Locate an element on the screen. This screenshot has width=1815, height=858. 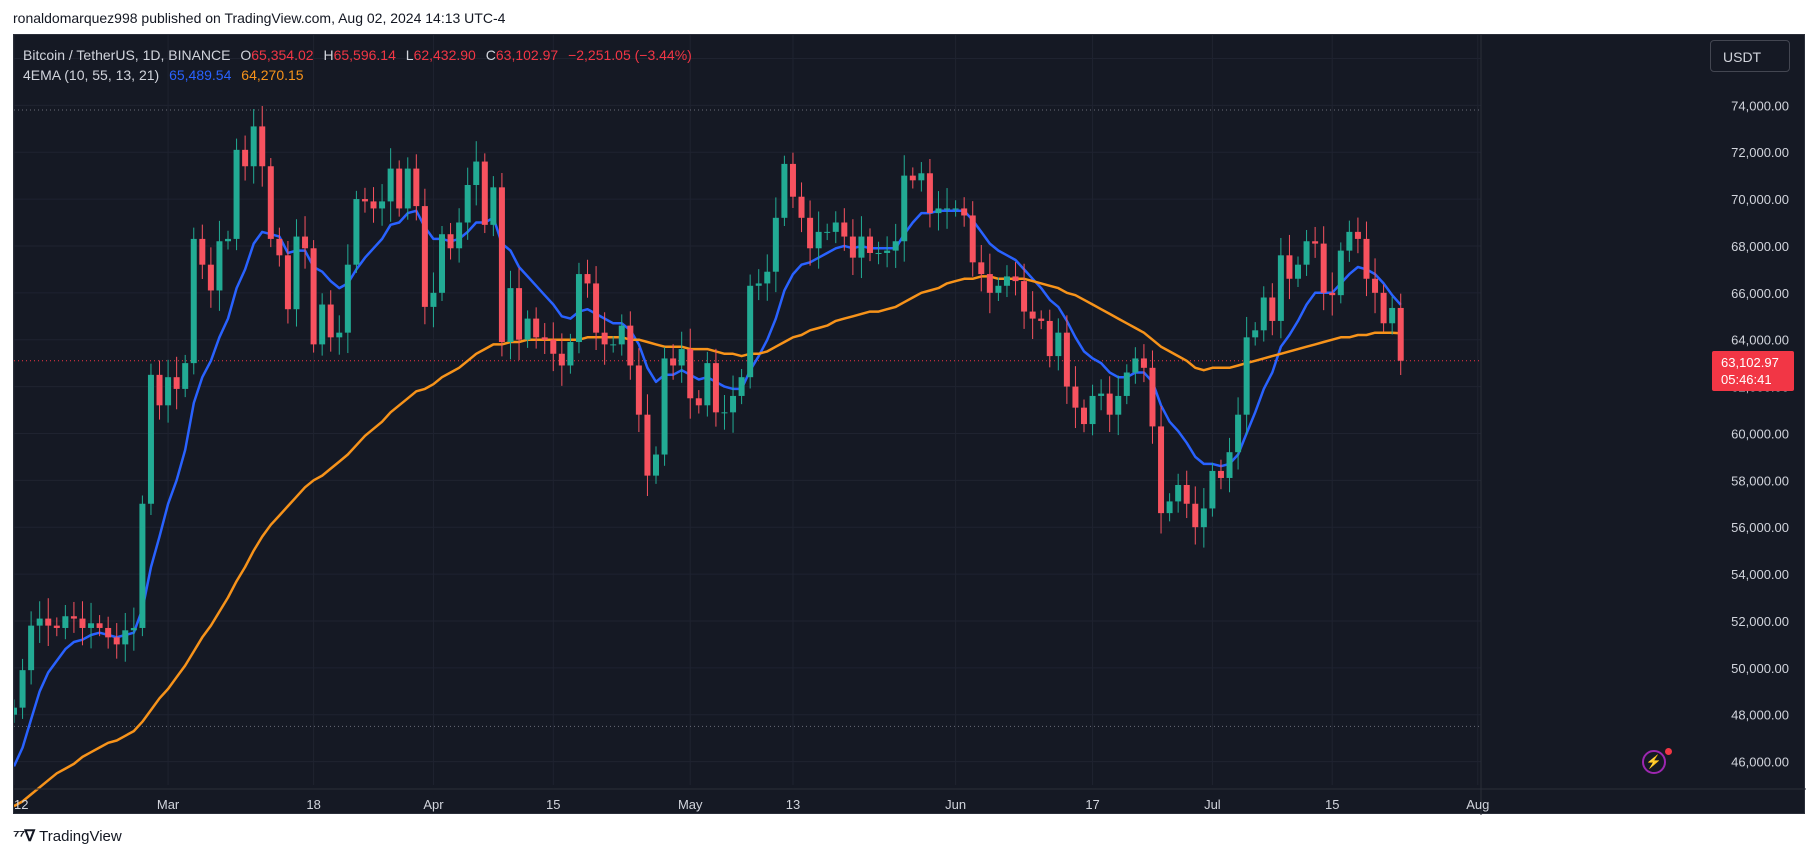
x-tick-label: 17 is located at coordinates (1092, 804).